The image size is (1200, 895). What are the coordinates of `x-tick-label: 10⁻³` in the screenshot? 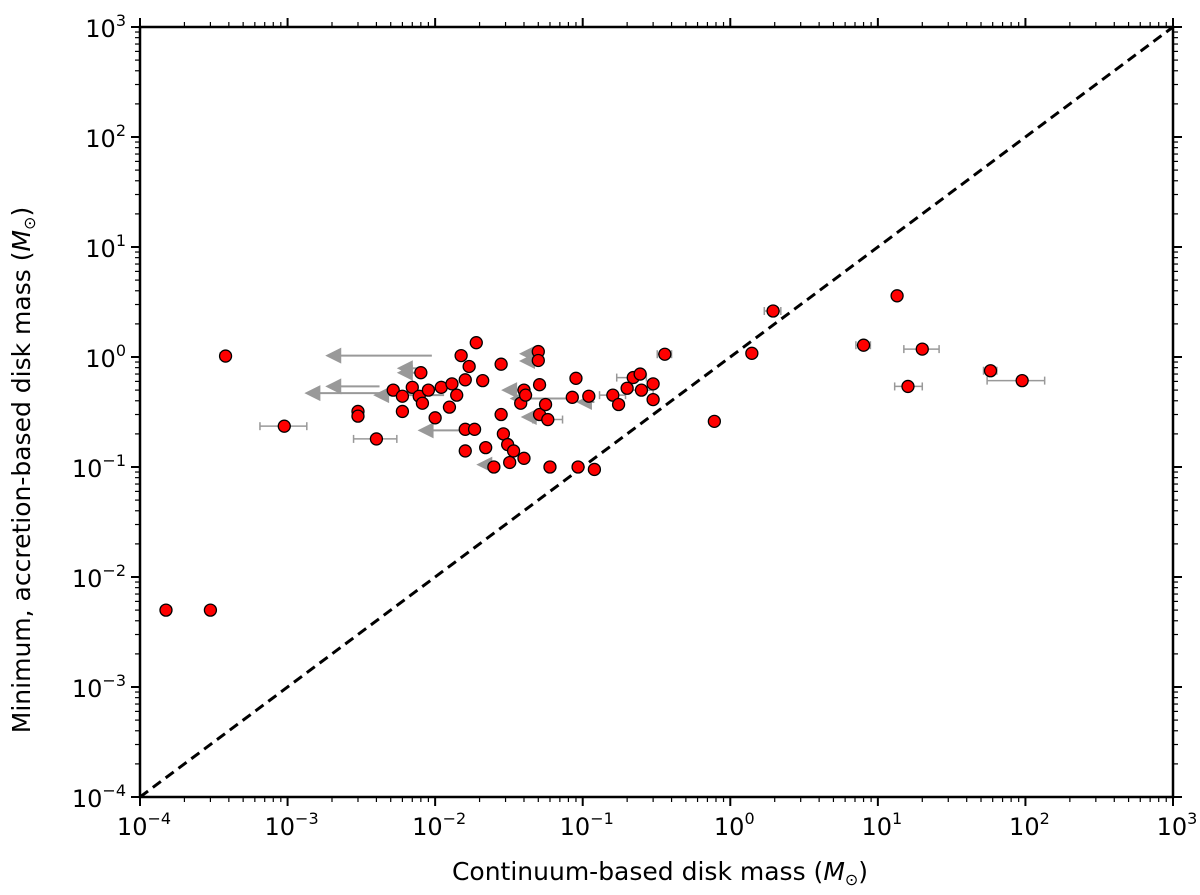 It's located at (292, 825).